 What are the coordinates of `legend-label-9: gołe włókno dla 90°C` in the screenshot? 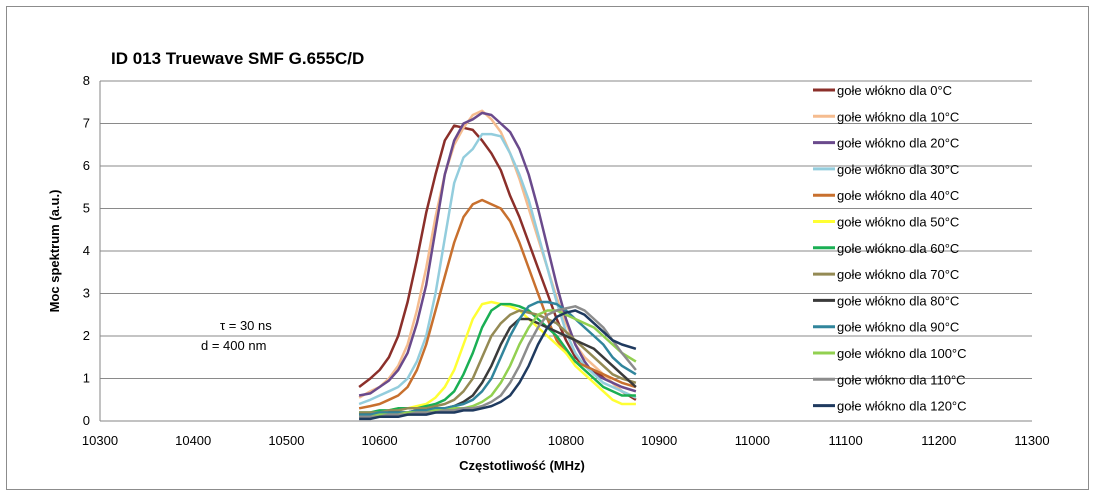 It's located at (898, 327).